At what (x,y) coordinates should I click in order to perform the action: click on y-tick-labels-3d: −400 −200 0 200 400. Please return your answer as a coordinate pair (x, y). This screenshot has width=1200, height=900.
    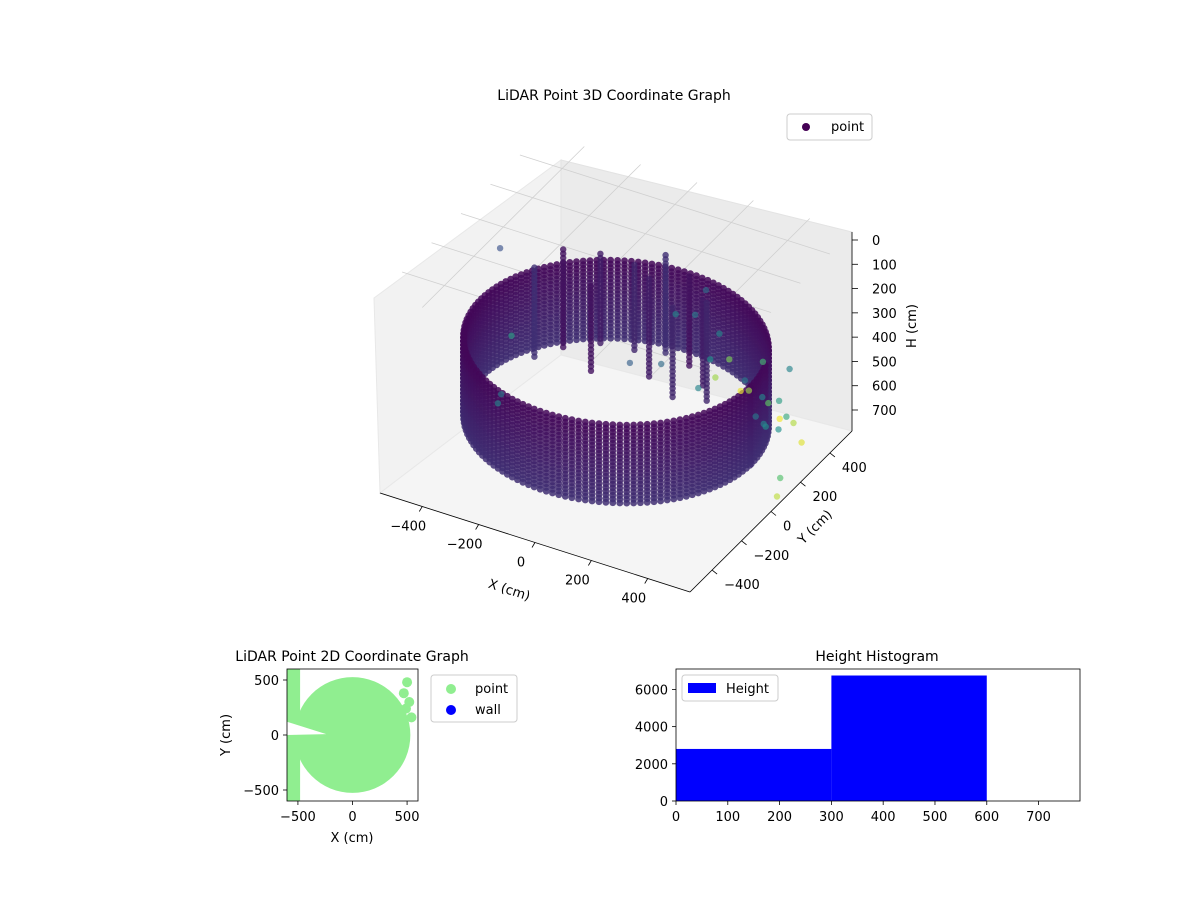
    Looking at the image, I should click on (789, 522).